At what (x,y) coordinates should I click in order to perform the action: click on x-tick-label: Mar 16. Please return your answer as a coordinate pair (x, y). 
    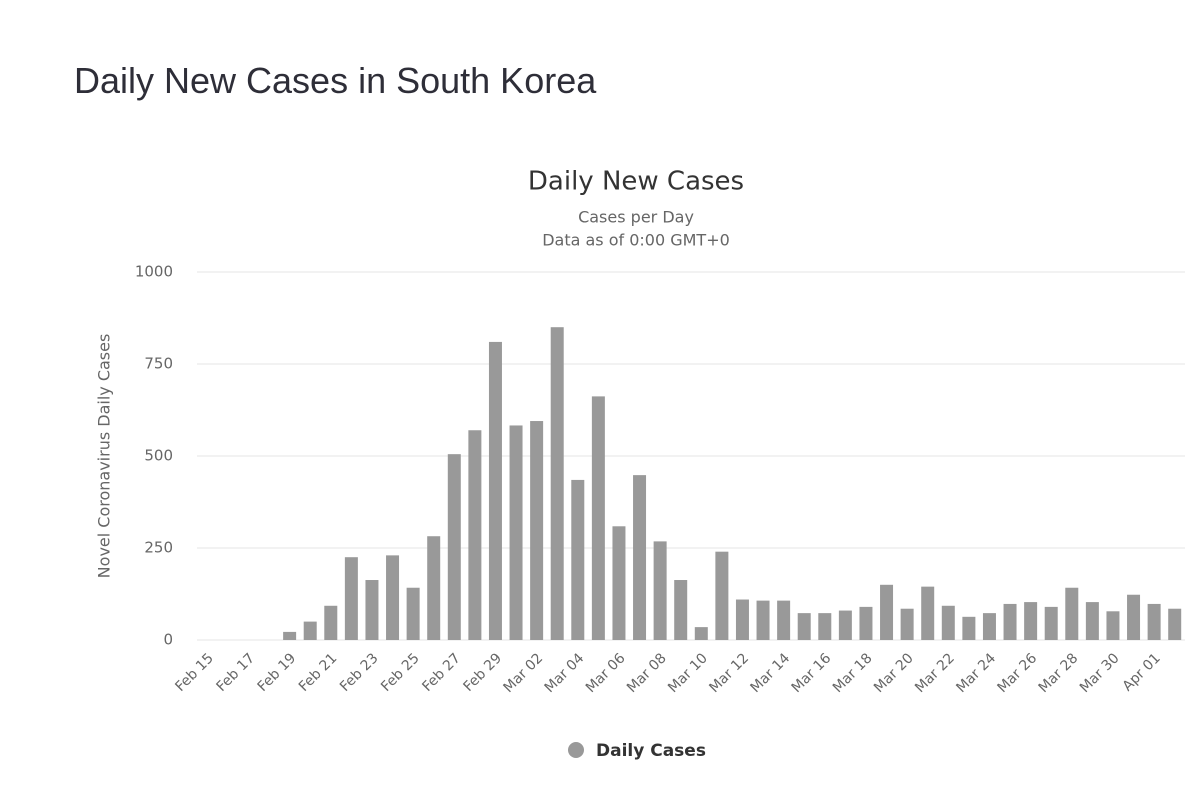
    Looking at the image, I should click on (812, 673).